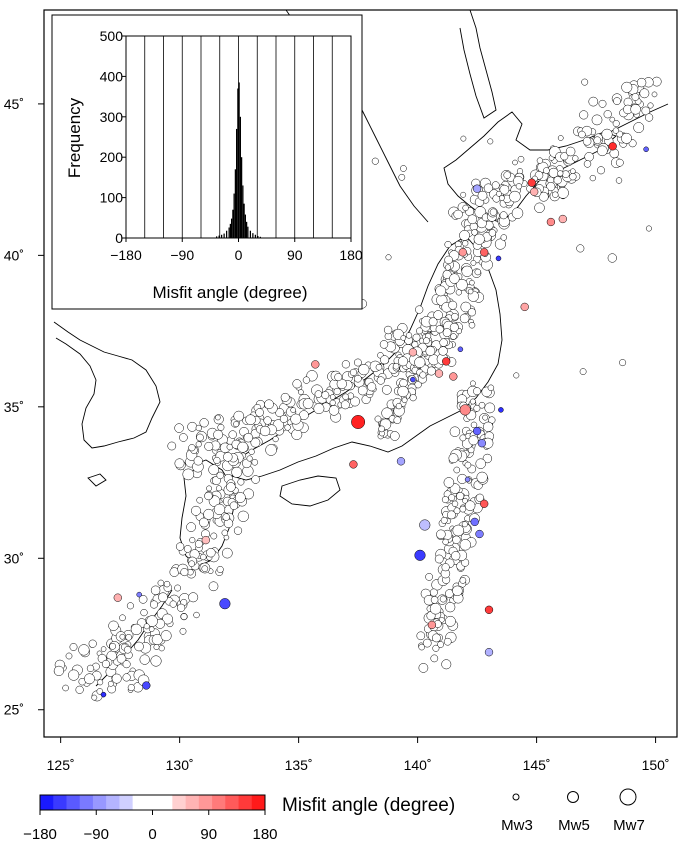 This screenshot has height=842, width=685. Describe the element at coordinates (639, 118) in the screenshot. I see `coastline-kuril` at that location.